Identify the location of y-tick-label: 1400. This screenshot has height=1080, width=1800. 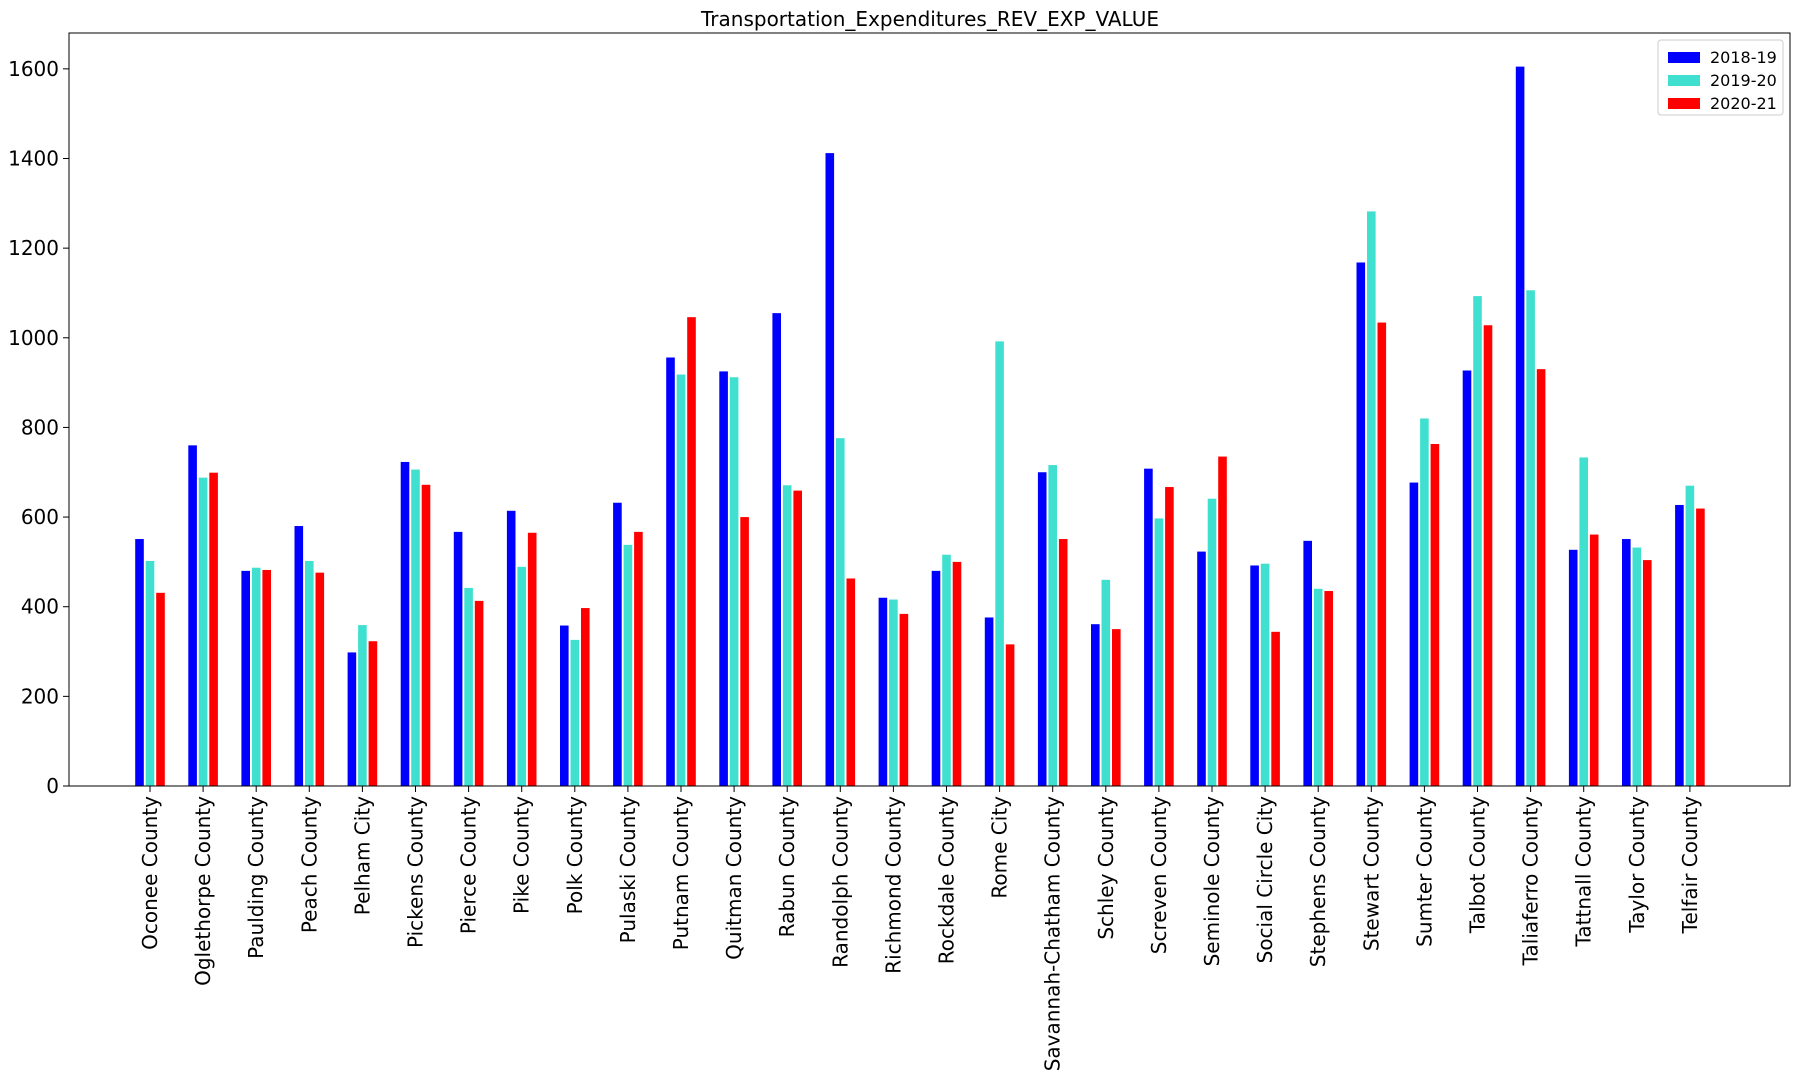
(33, 159).